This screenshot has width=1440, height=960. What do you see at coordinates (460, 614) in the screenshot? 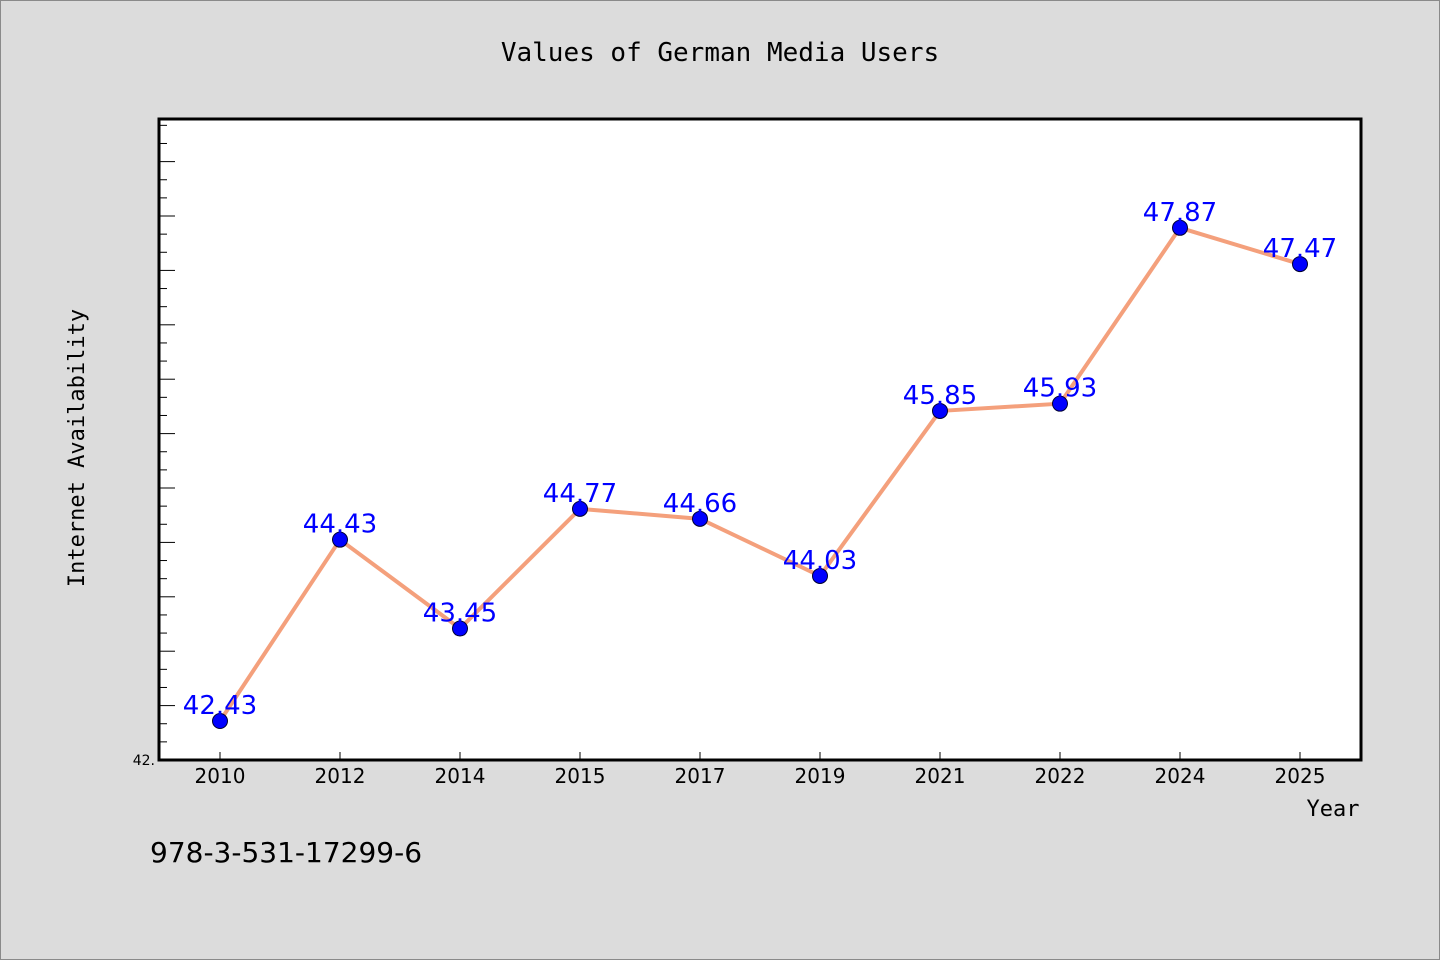
I see `data-label: 43.45` at bounding box center [460, 614].